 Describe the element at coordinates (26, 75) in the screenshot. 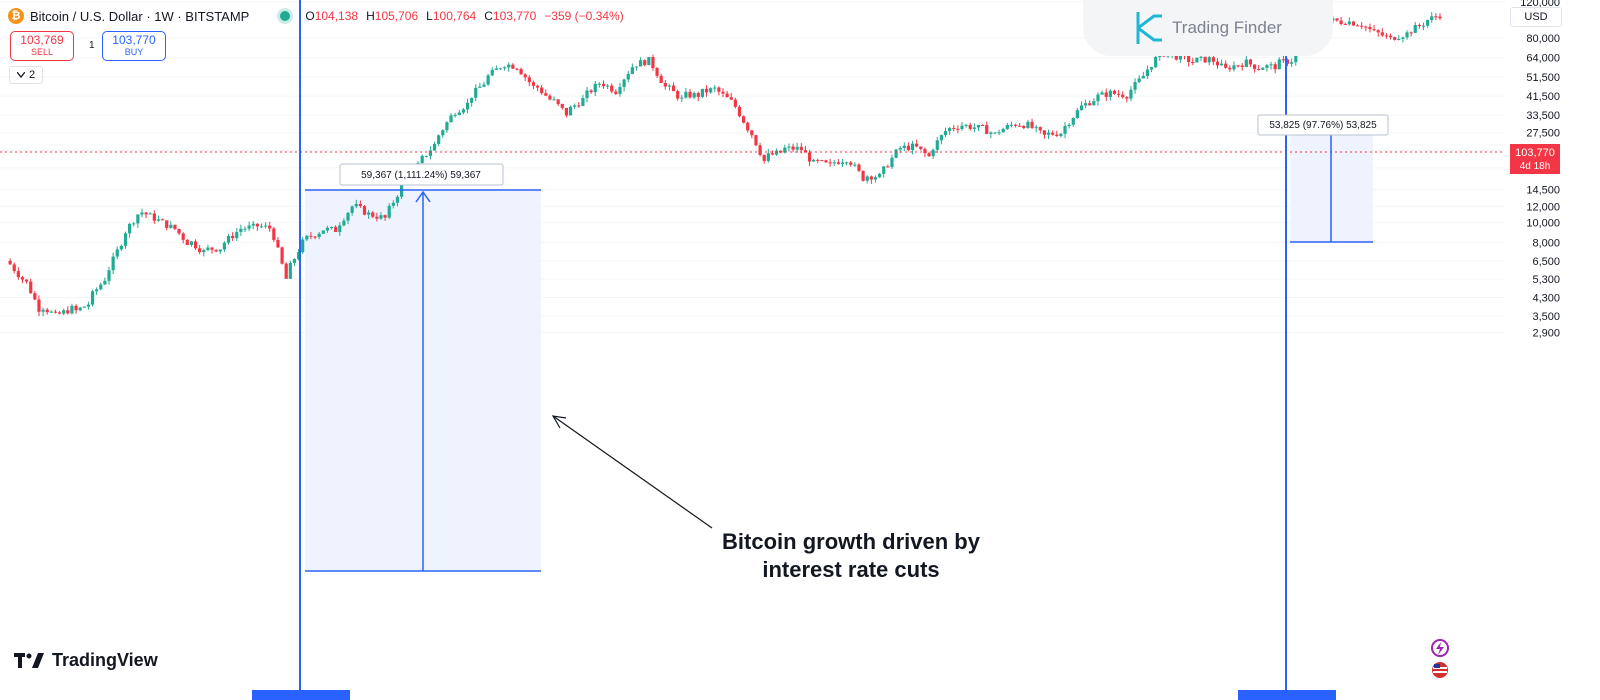

I see `indicators-toggle: 2` at that location.